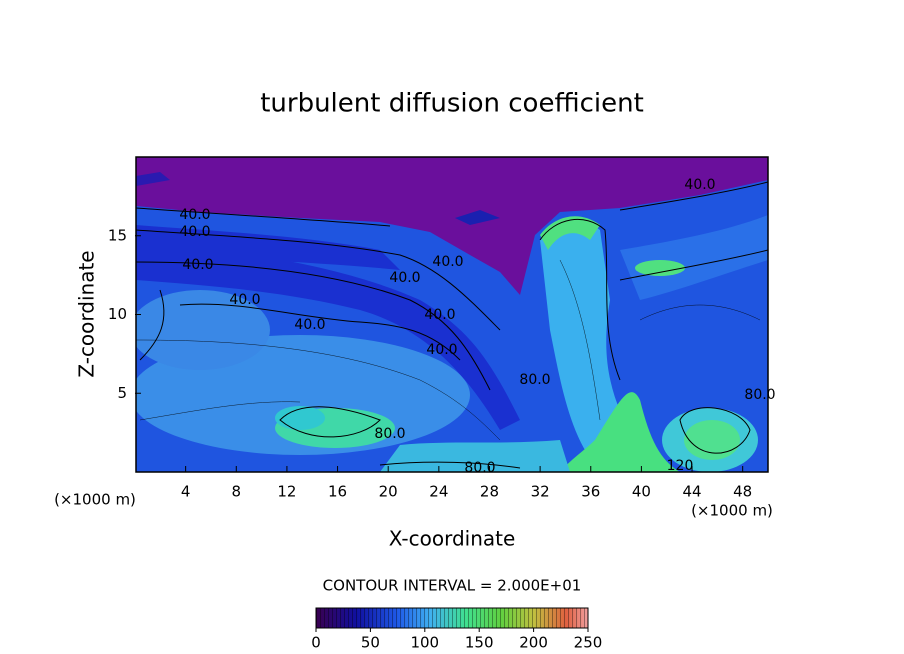 Image resolution: width=904 pixels, height=654 pixels. I want to click on x-tick-label: 40, so click(641, 492).